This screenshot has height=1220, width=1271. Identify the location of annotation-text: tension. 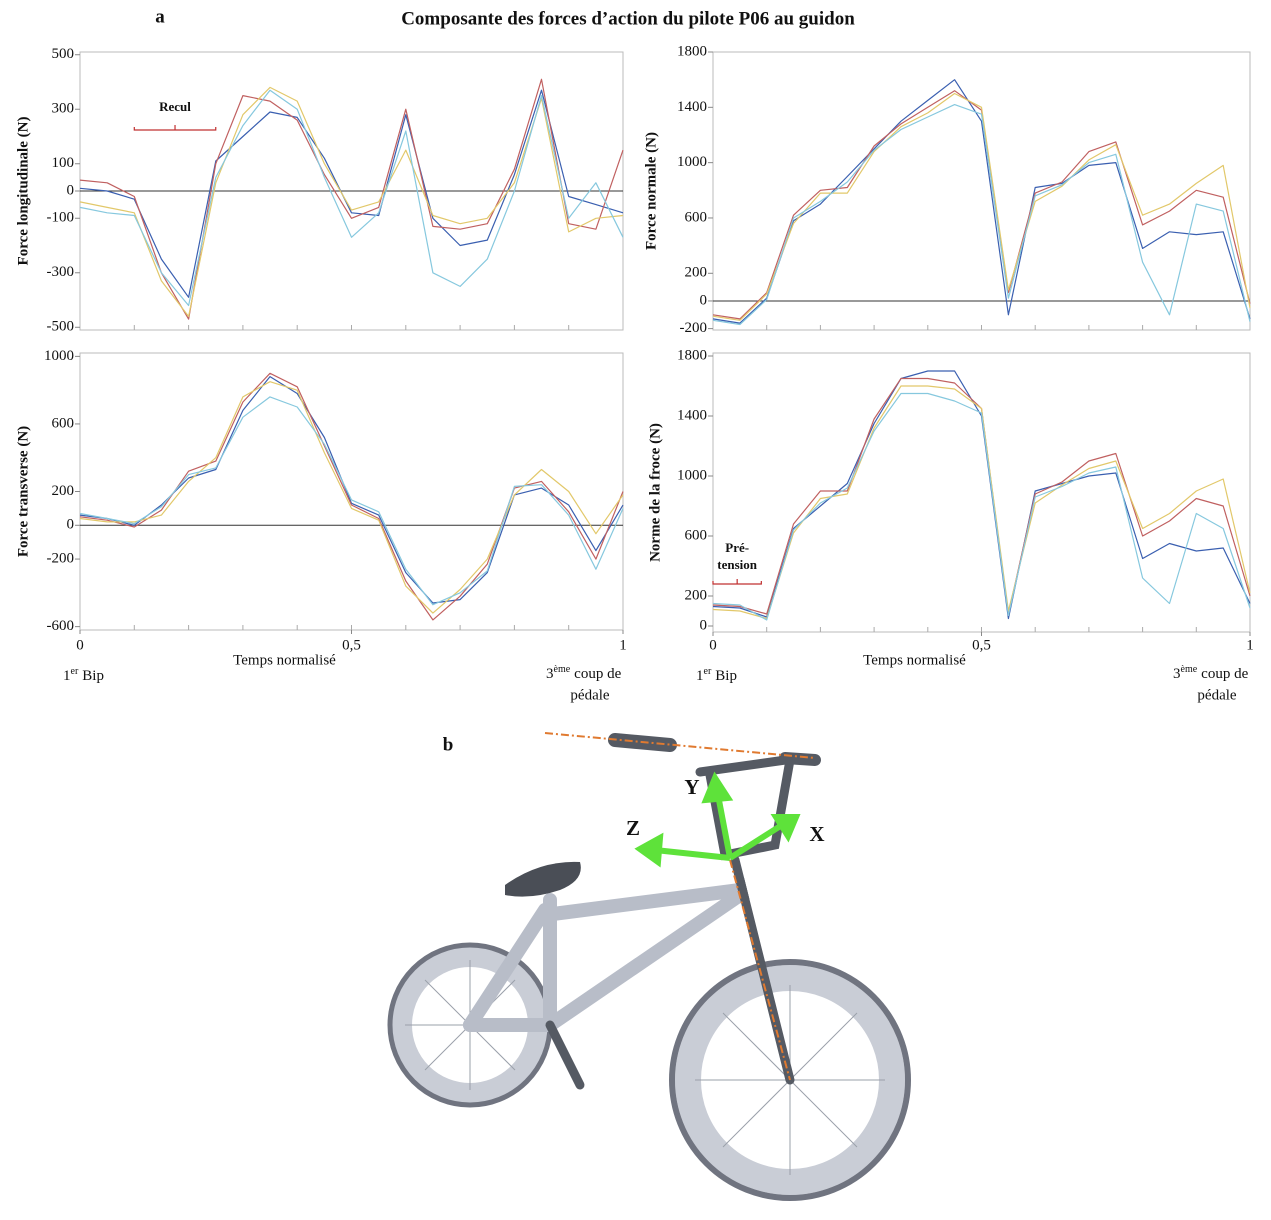
(737, 564).